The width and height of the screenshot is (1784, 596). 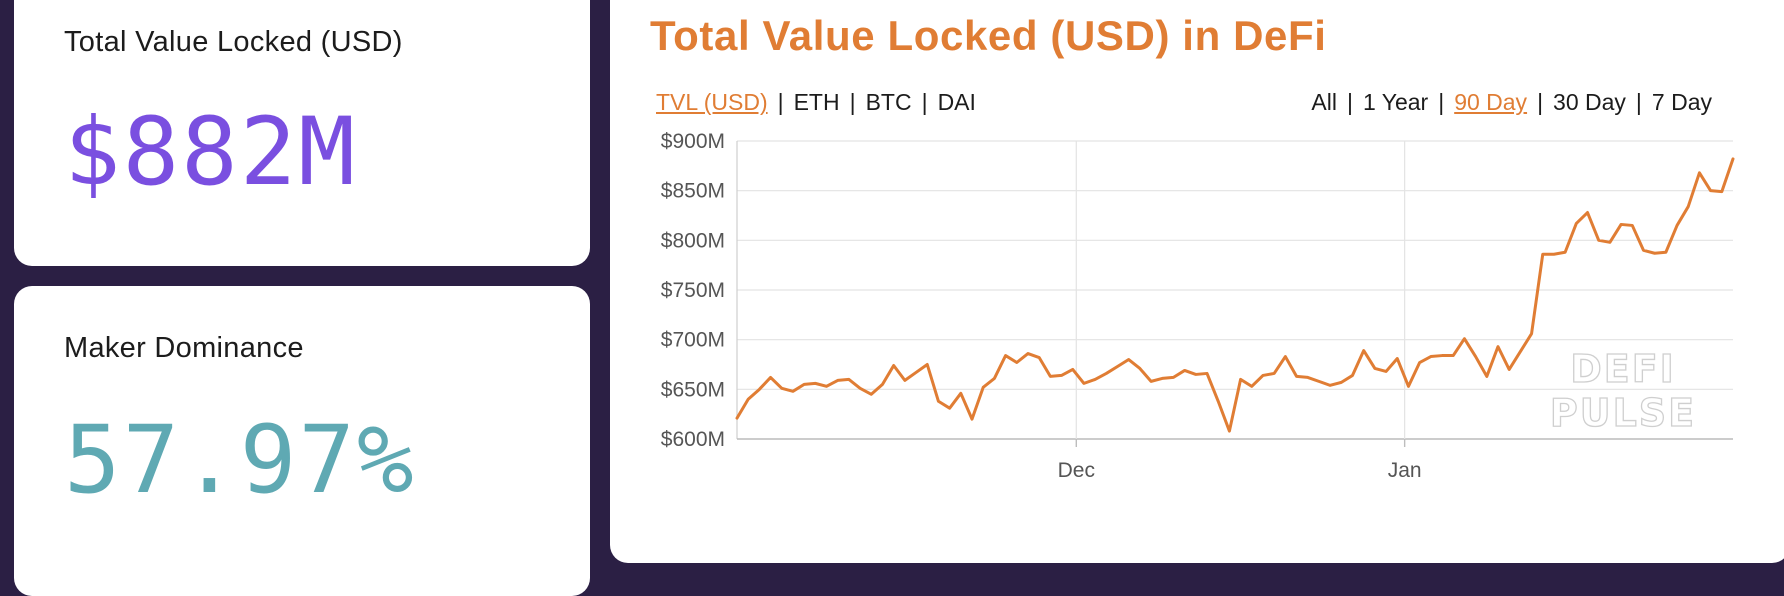 I want to click on y-tick-label: $800M, so click(x=693, y=240).